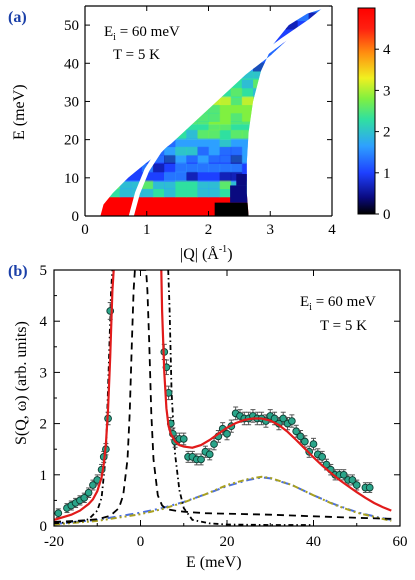  I want to click on heatmap-x-tick-label: 1, so click(147, 230).